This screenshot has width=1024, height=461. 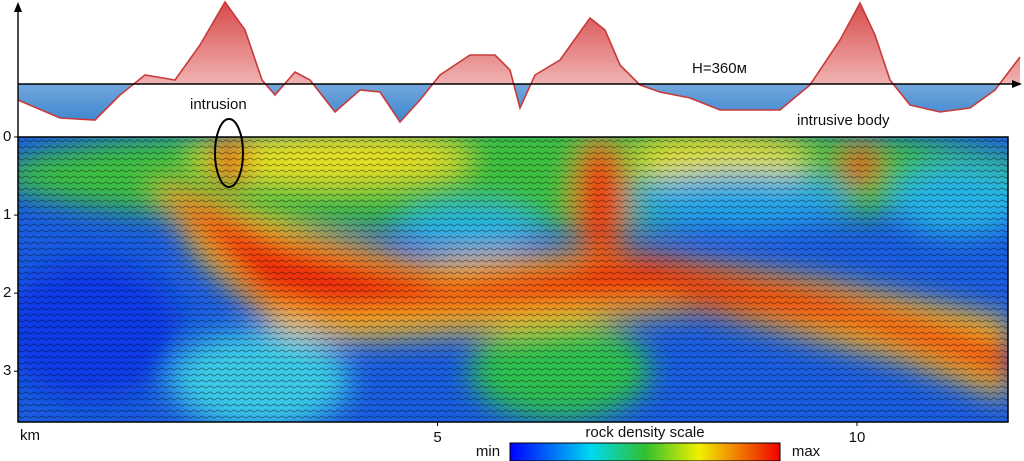 I want to click on y-tick-label: 3, so click(x=7, y=370).